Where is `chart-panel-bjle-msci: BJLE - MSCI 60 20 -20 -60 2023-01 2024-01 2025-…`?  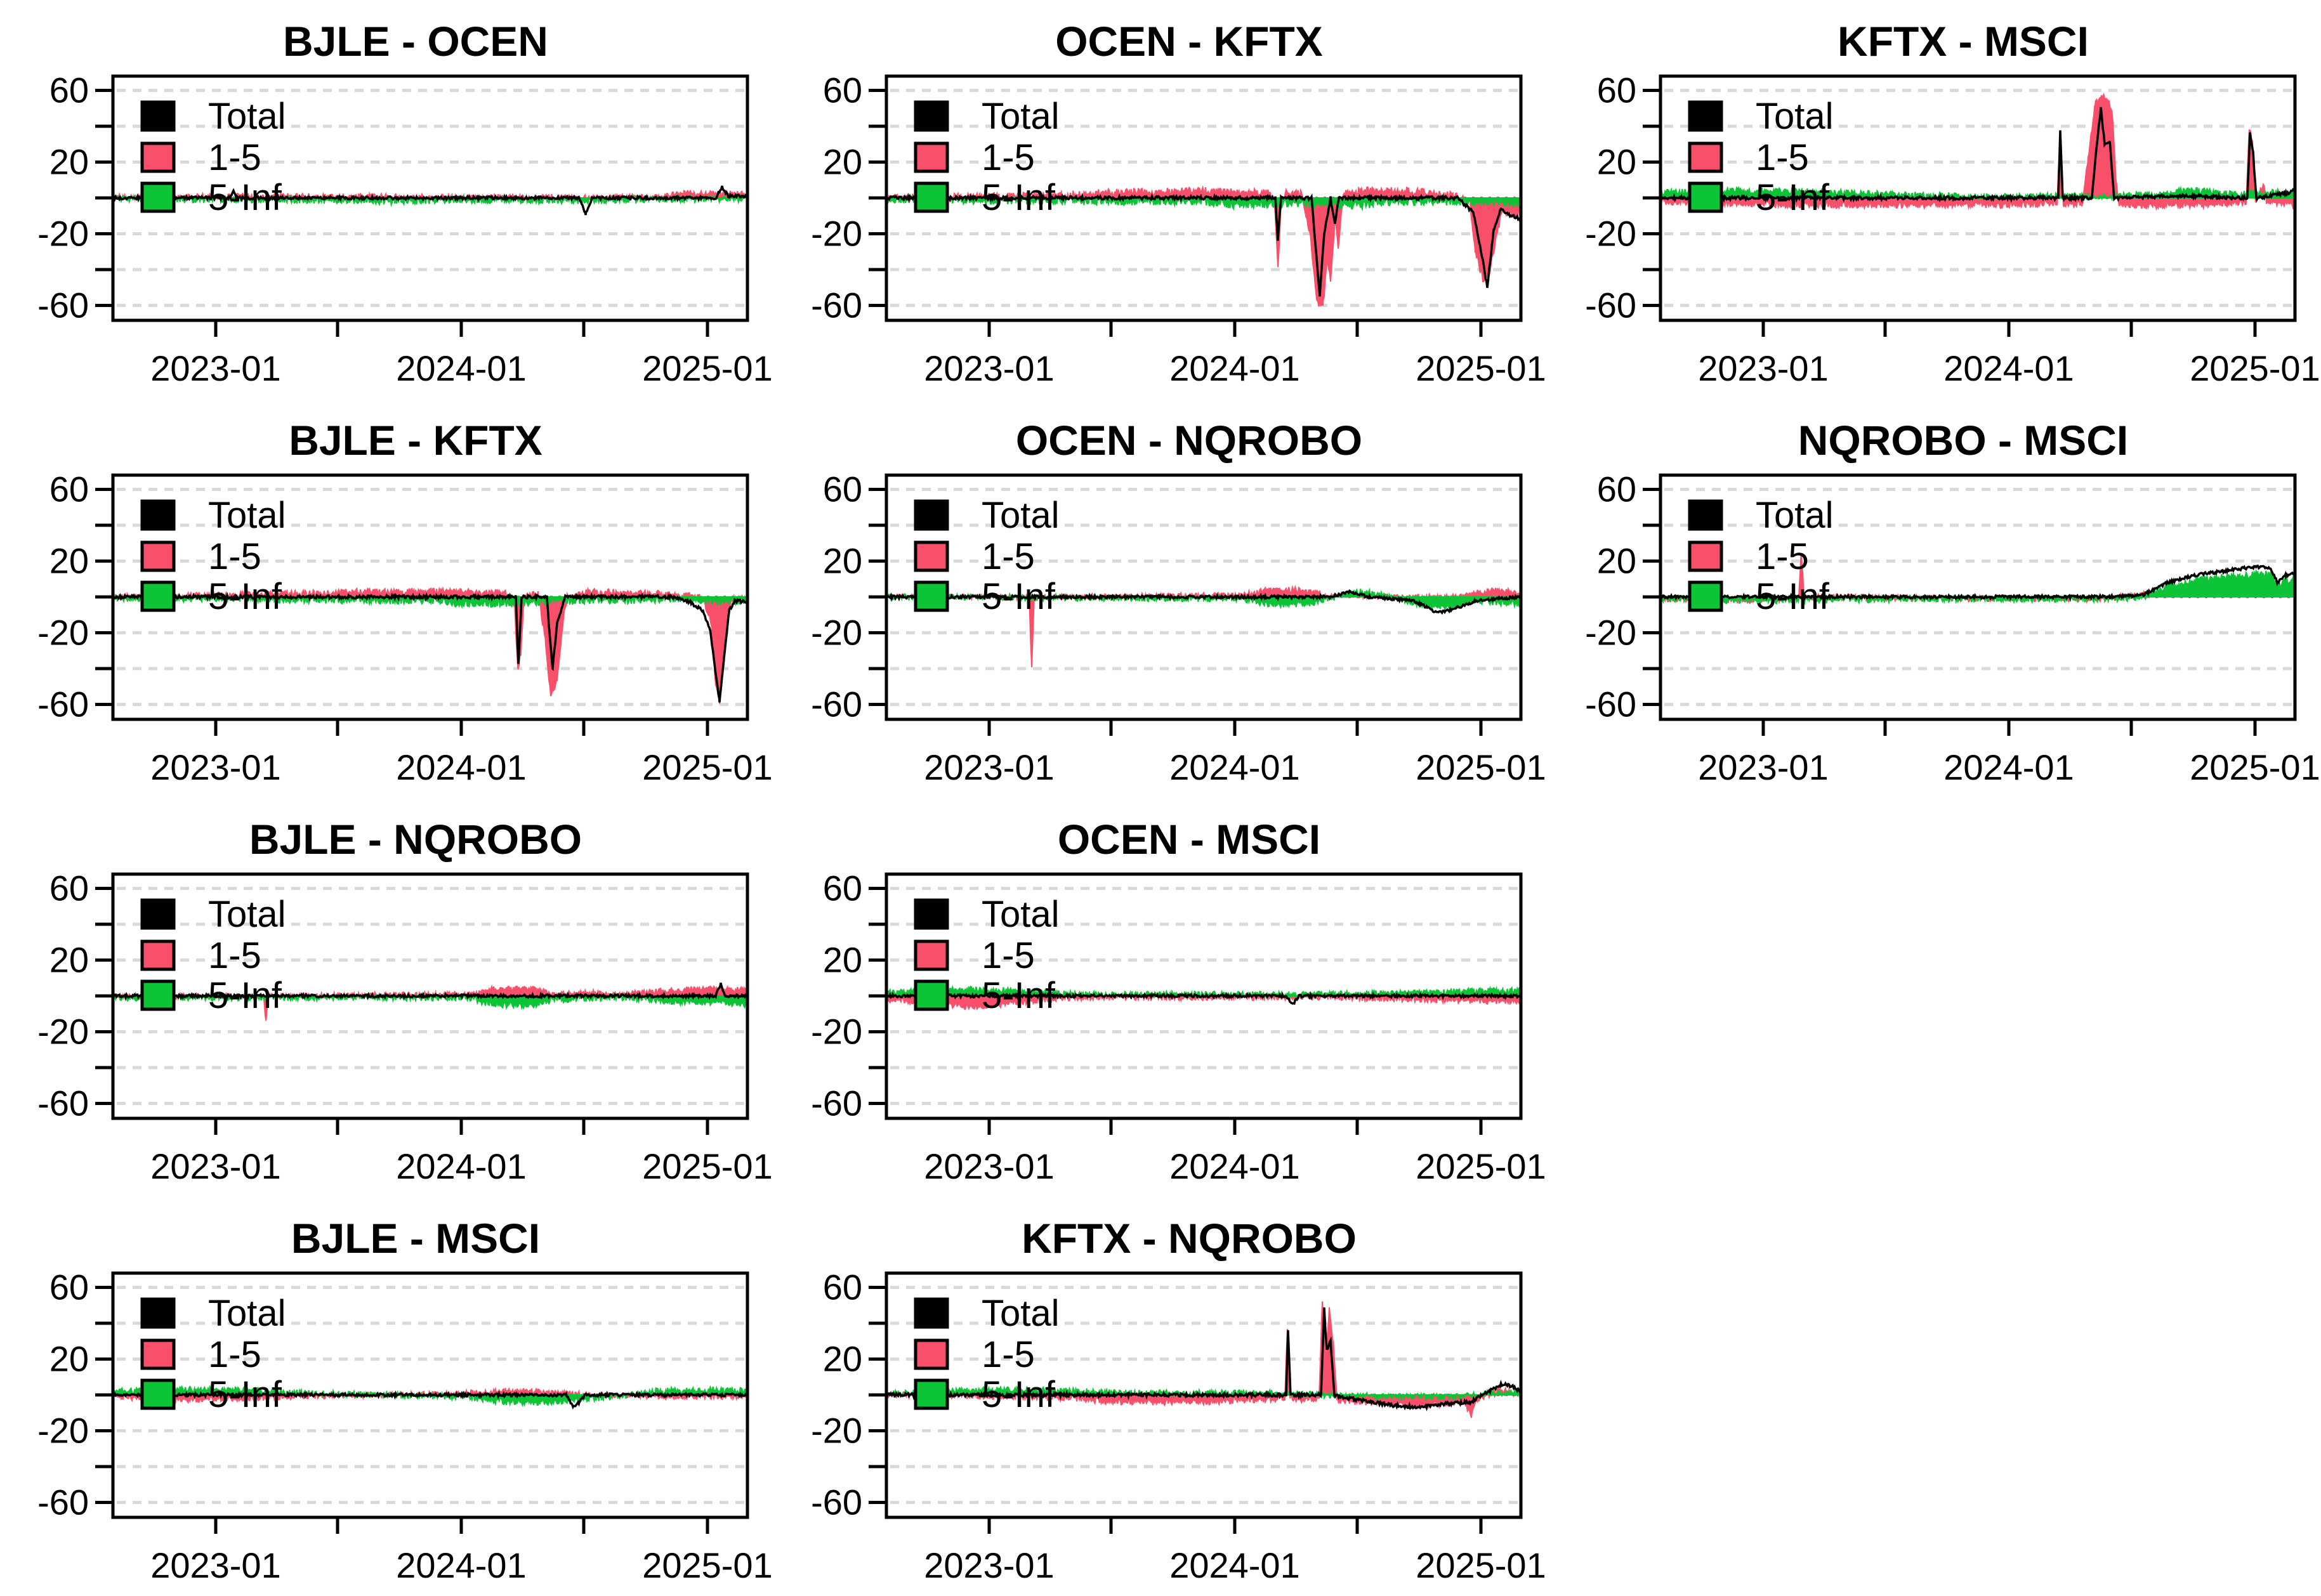
chart-panel-bjle-msci: BJLE - MSCI 60 20 -20 -60 2023-01 2024-01 2025-… is located at coordinates (387, 1396).